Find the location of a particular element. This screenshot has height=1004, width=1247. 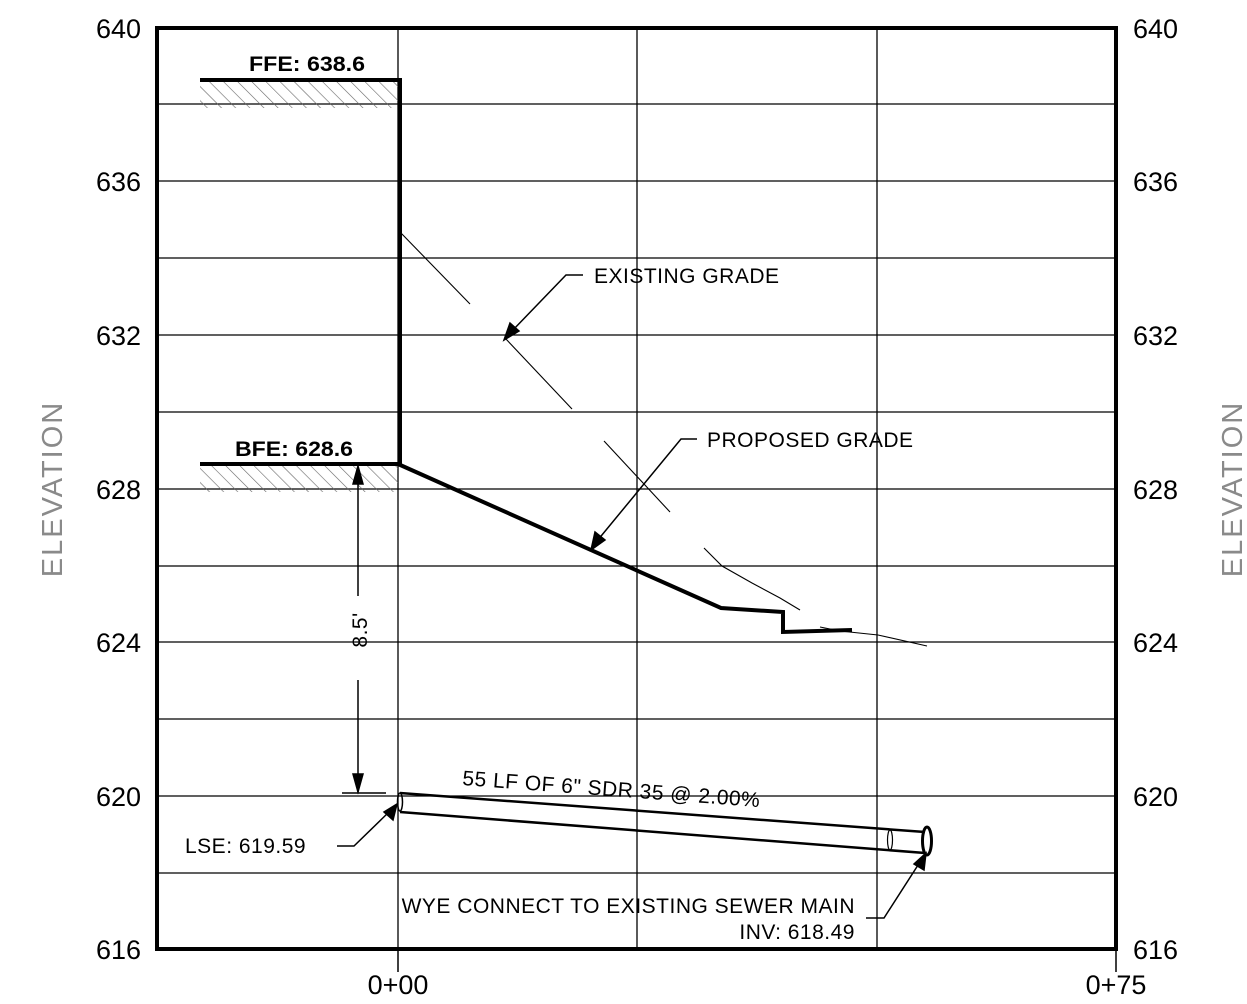

right-tick-616: 616 is located at coordinates (1155, 950).